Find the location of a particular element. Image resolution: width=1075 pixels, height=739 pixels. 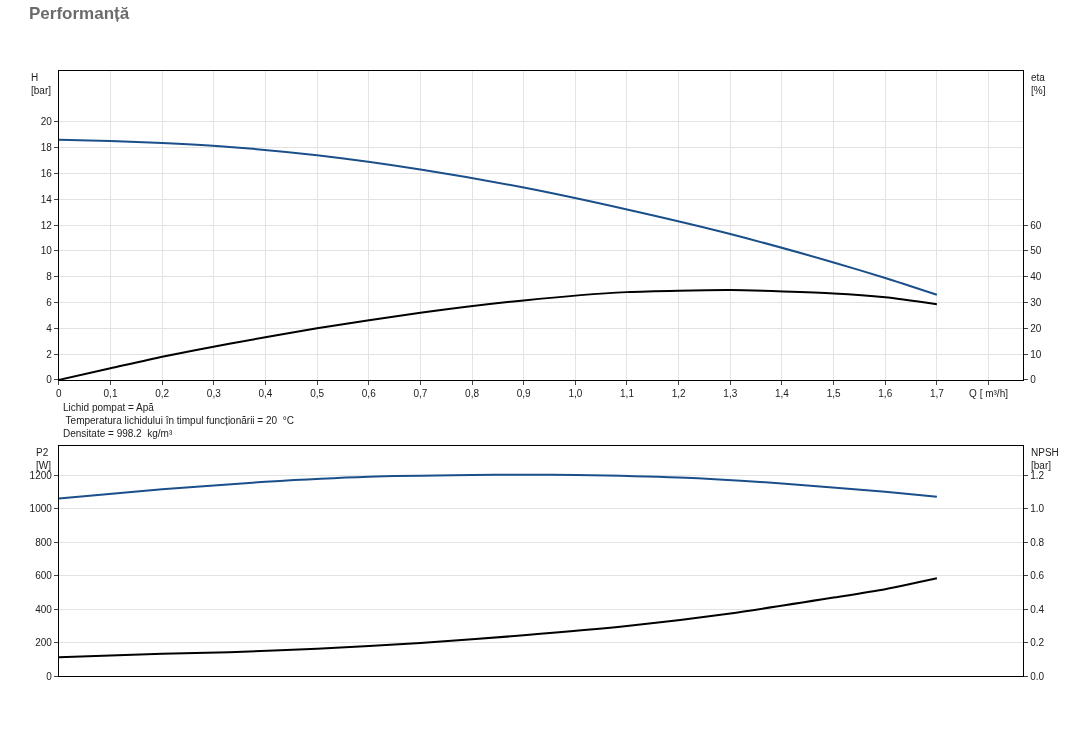

x-tick-label: 0,2 is located at coordinates (162, 393).